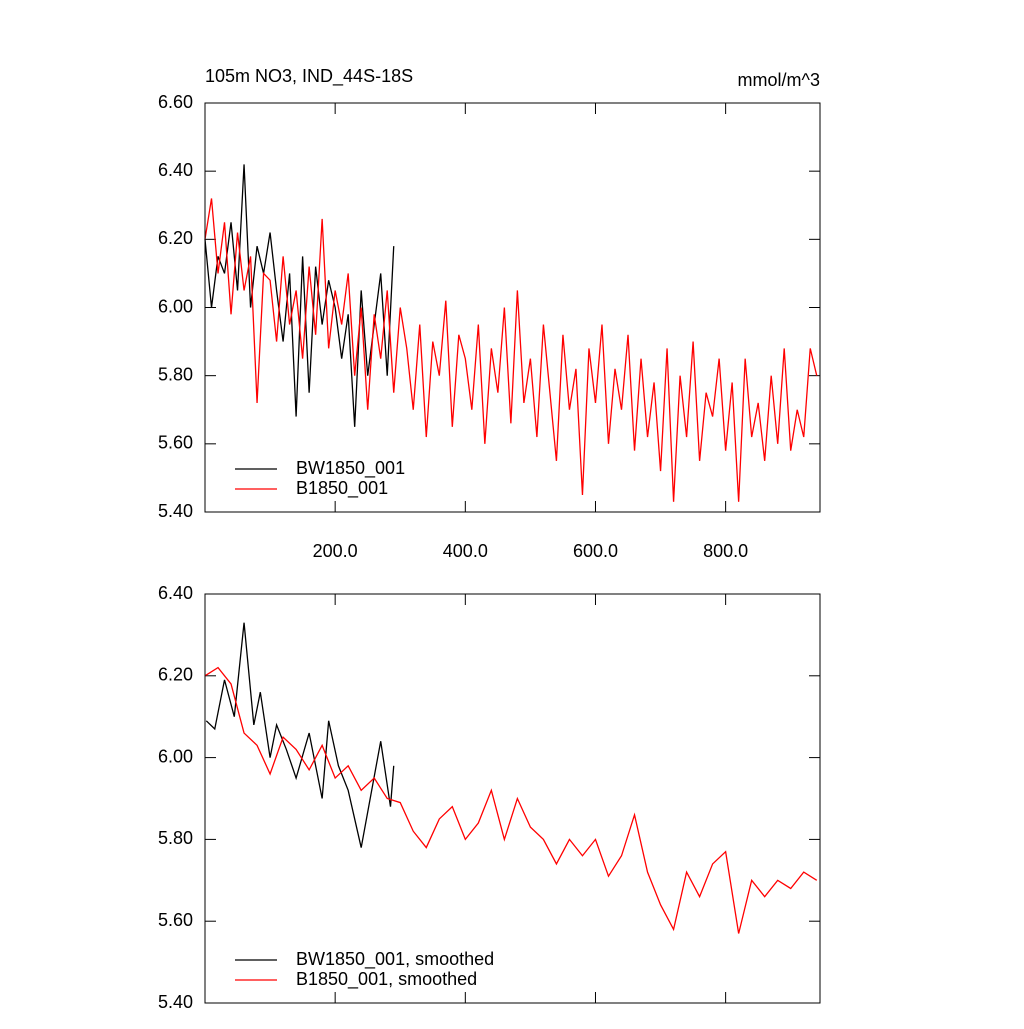 This screenshot has width=1024, height=1029. Describe the element at coordinates (465, 551) in the screenshot. I see `x-tick-label: 400.0` at that location.